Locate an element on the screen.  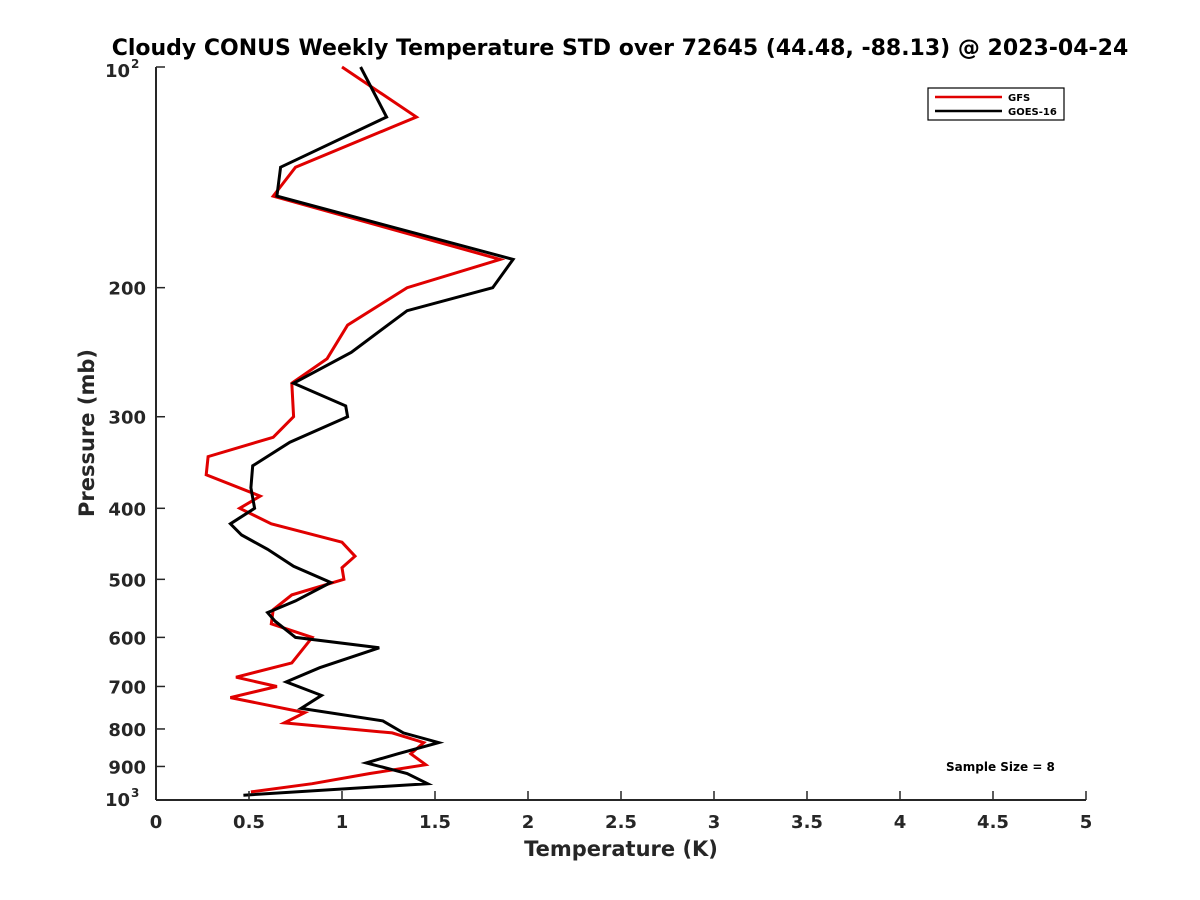
y-tick-label: 900 is located at coordinates (127, 767).